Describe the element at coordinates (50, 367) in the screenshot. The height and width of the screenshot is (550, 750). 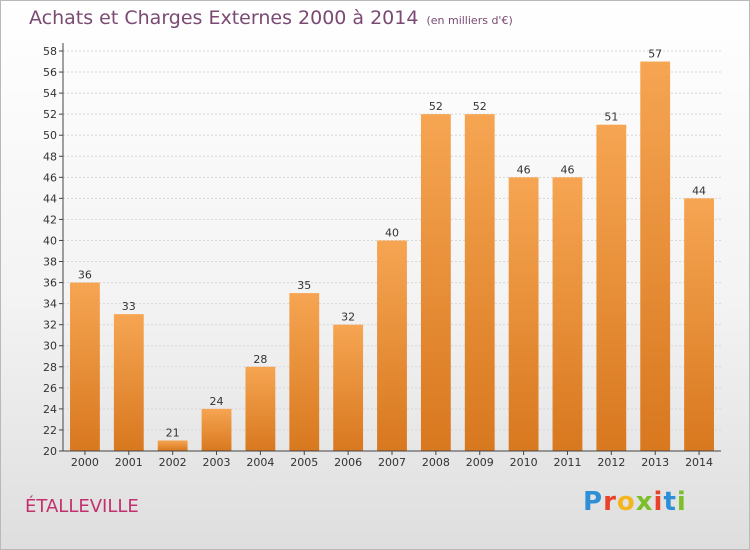
I see `y-tick-label: 28` at that location.